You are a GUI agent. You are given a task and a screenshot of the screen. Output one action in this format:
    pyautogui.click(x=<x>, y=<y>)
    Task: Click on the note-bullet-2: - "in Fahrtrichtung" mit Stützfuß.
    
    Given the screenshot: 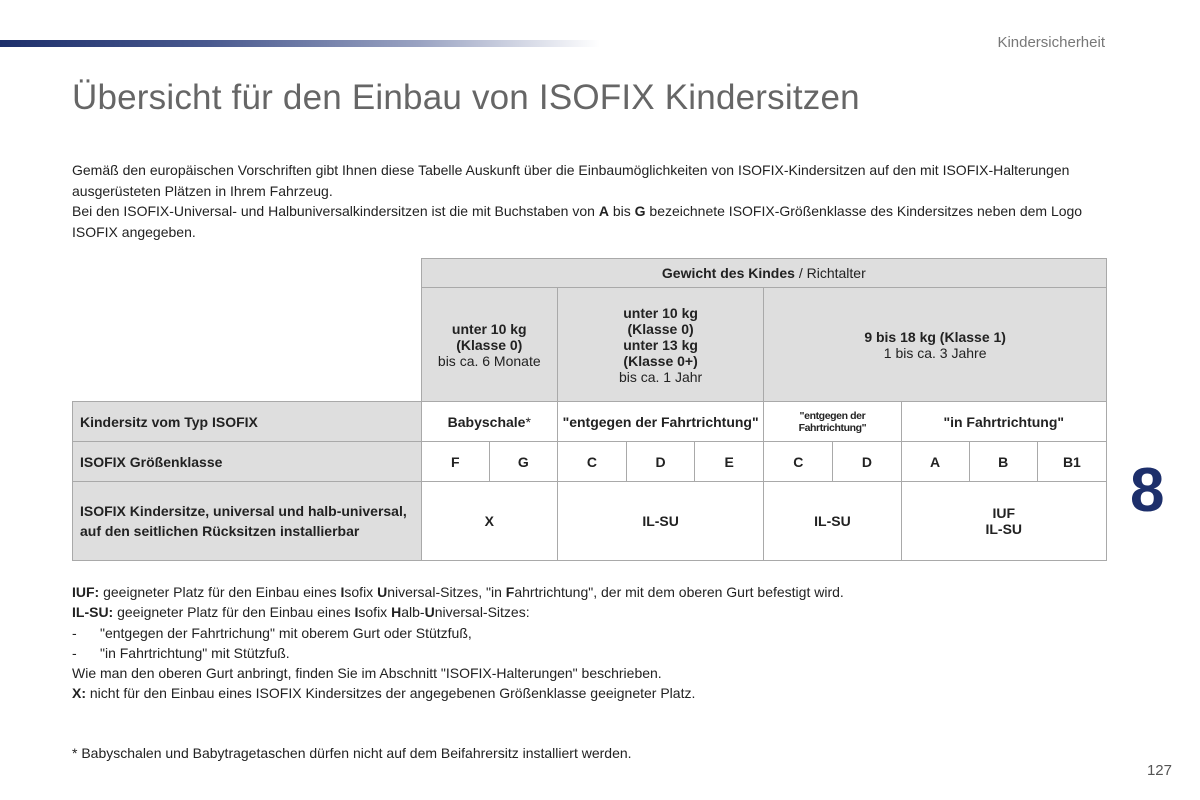 What is the action you would take?
    pyautogui.click(x=592, y=653)
    